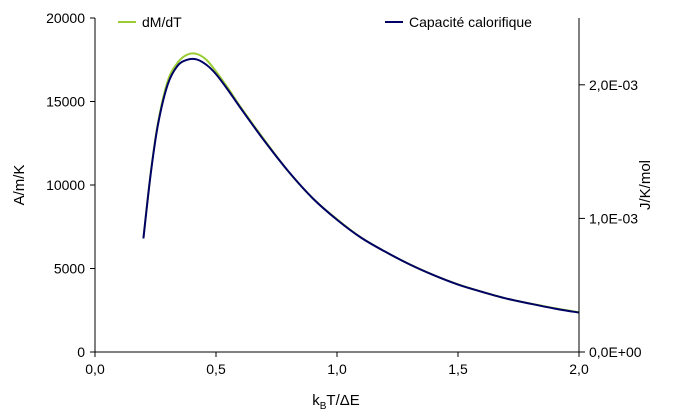 This screenshot has width=678, height=412. What do you see at coordinates (19, 185) in the screenshot?
I see `y-axis-left-title: A/m/K` at bounding box center [19, 185].